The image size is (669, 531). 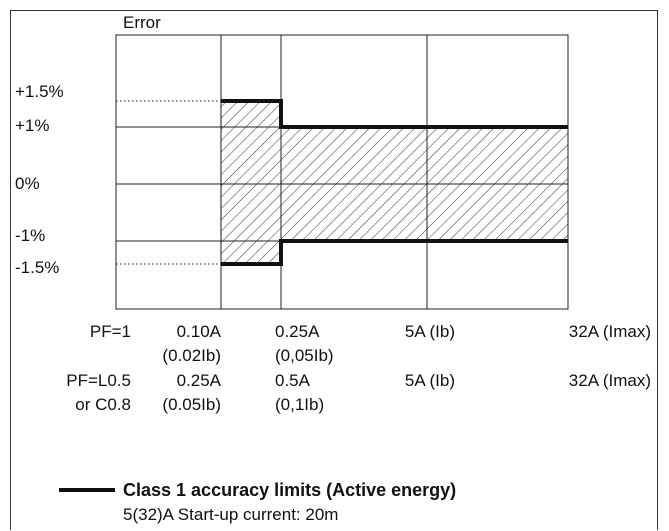 I want to click on y-axis-title: Error, so click(x=142, y=22).